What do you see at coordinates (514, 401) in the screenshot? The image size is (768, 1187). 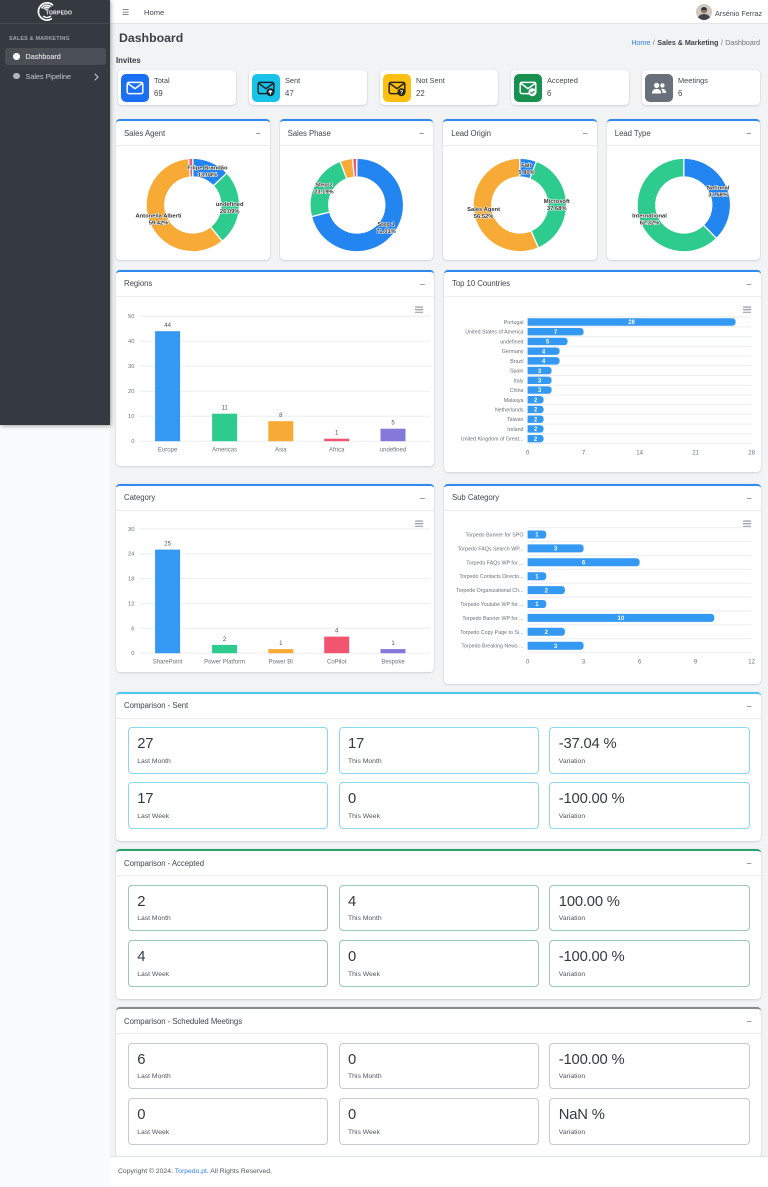 I see `svg-text: Malasya` at bounding box center [514, 401].